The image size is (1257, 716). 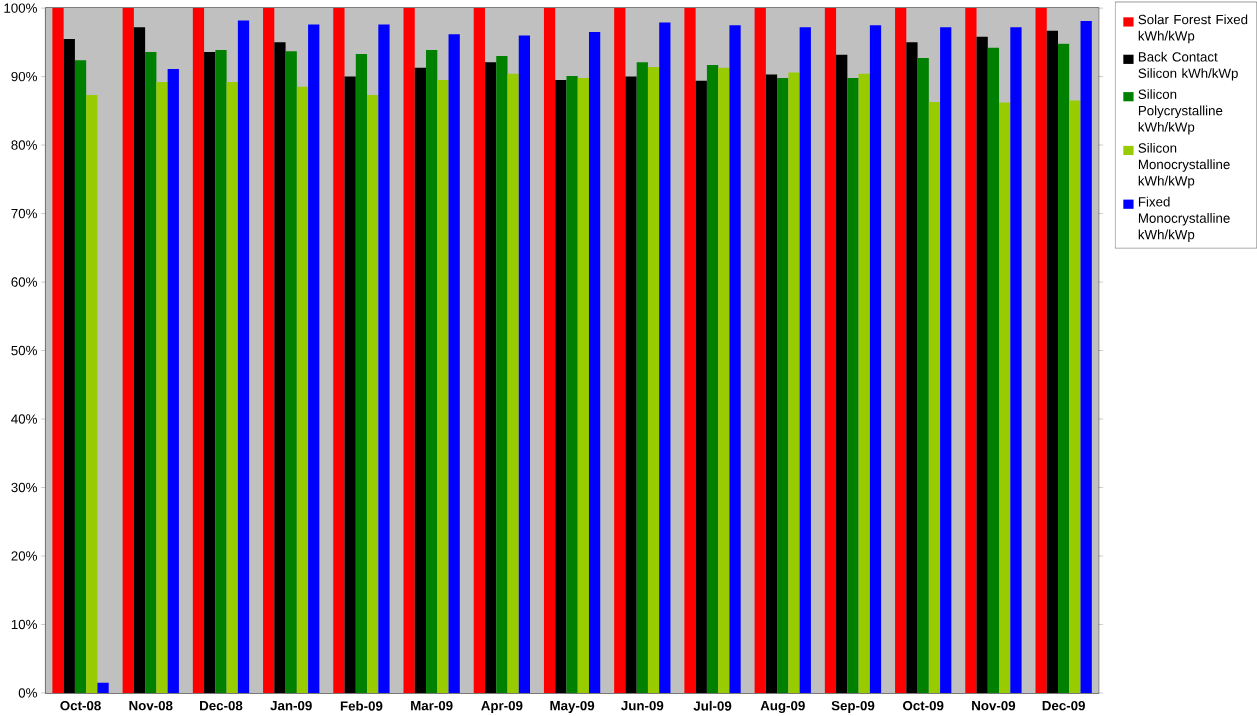 I want to click on y-tick-label: 30%, so click(x=24, y=487).